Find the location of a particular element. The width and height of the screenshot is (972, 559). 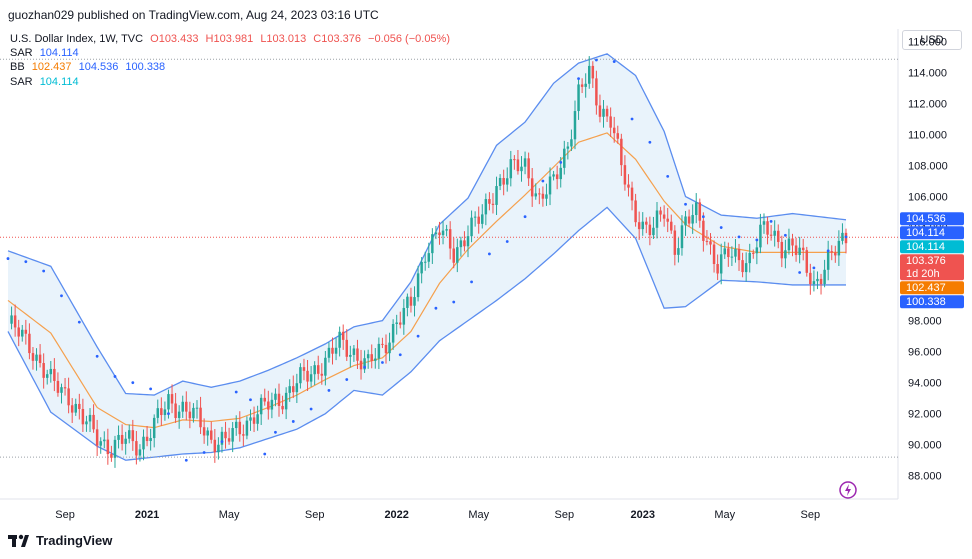

sar-label: SAR is located at coordinates (21, 53).